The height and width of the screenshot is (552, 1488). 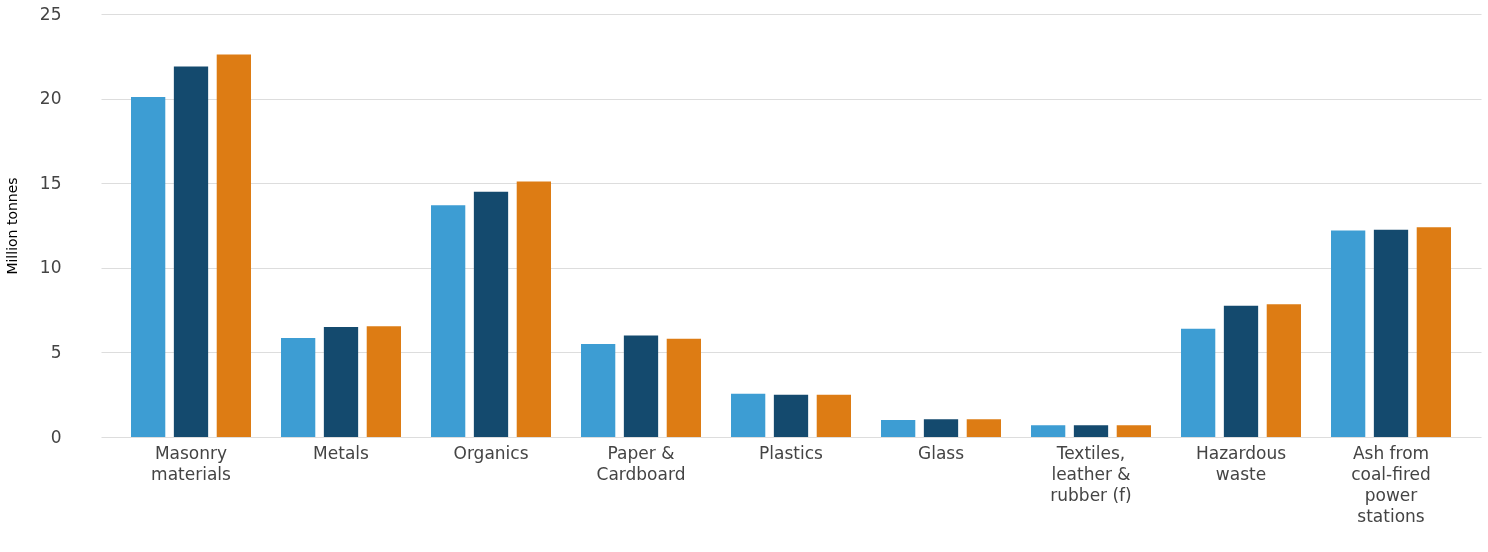 What do you see at coordinates (941, 452) in the screenshot?
I see `x-tick-label: Glass` at bounding box center [941, 452].